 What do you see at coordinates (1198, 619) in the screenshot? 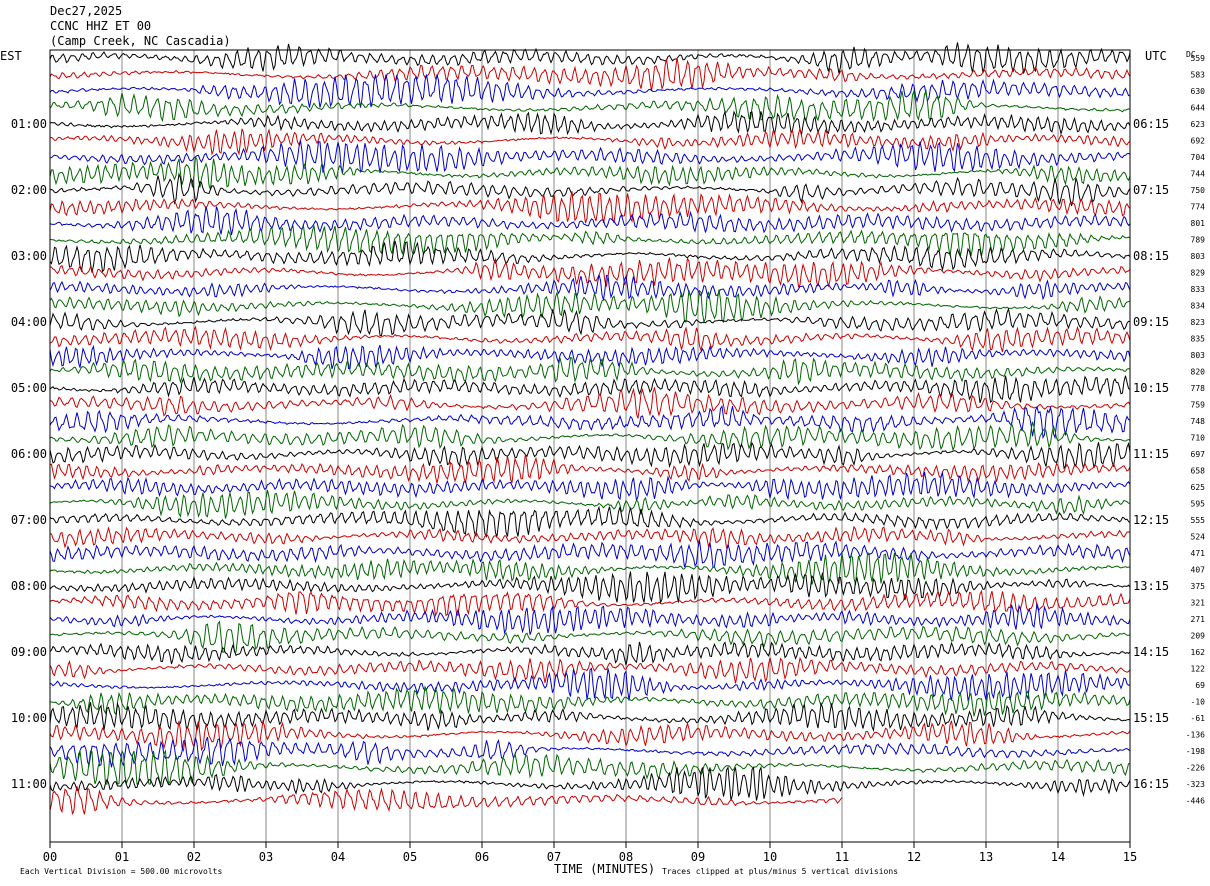
I see `dc-offset-label: 271` at bounding box center [1198, 619].